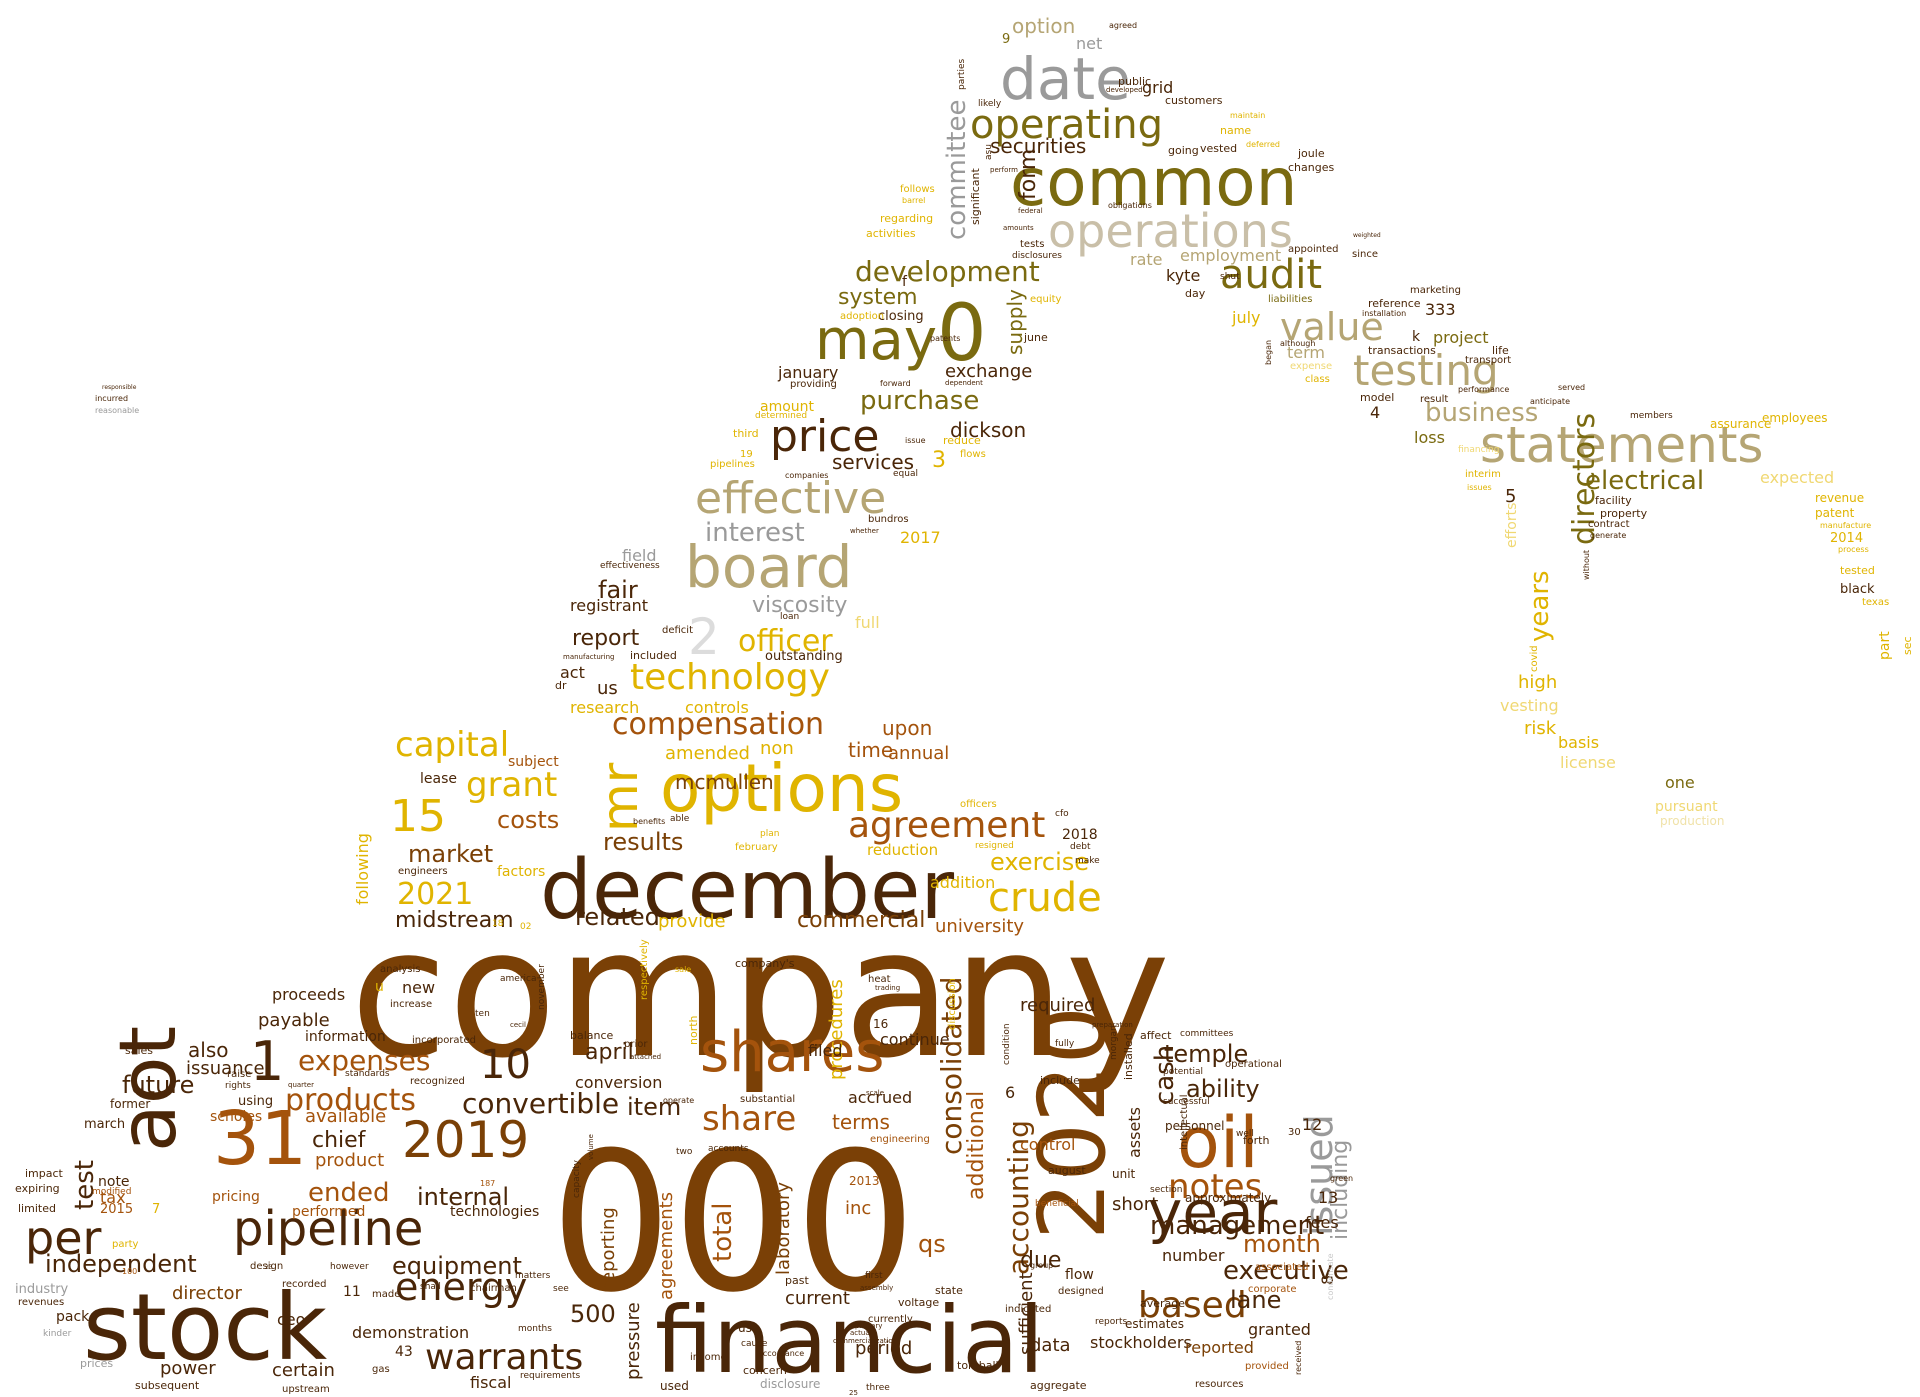  I want to click on word: total, so click(723, 1232).